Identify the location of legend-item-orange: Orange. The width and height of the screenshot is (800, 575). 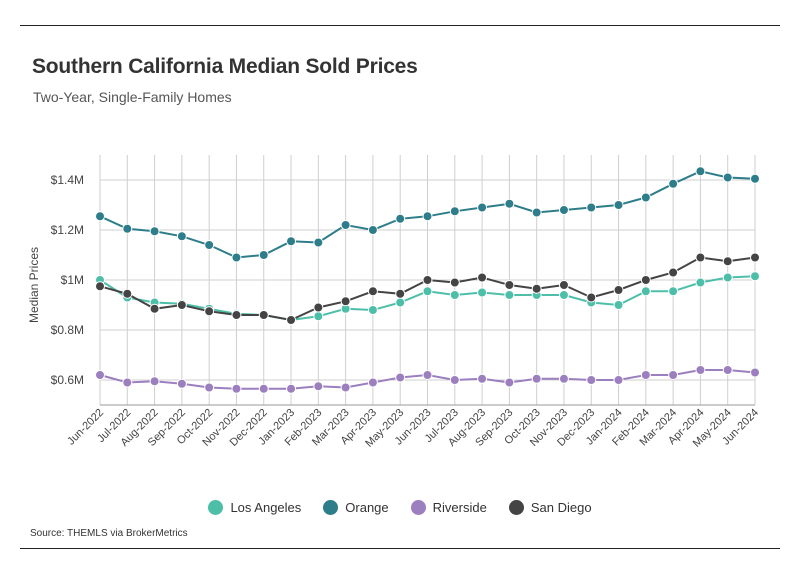
(356, 507).